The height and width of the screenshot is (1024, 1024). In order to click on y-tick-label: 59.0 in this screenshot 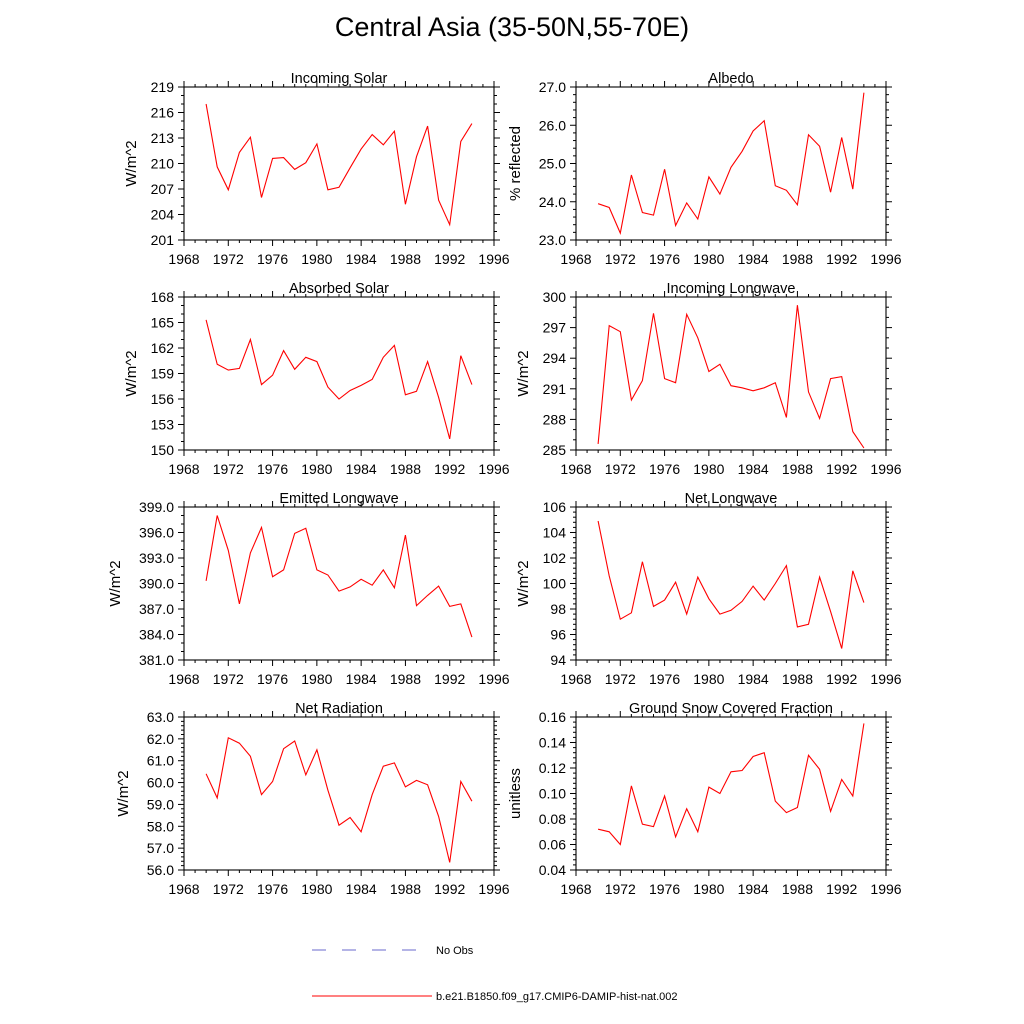, I will do `click(160, 804)`.